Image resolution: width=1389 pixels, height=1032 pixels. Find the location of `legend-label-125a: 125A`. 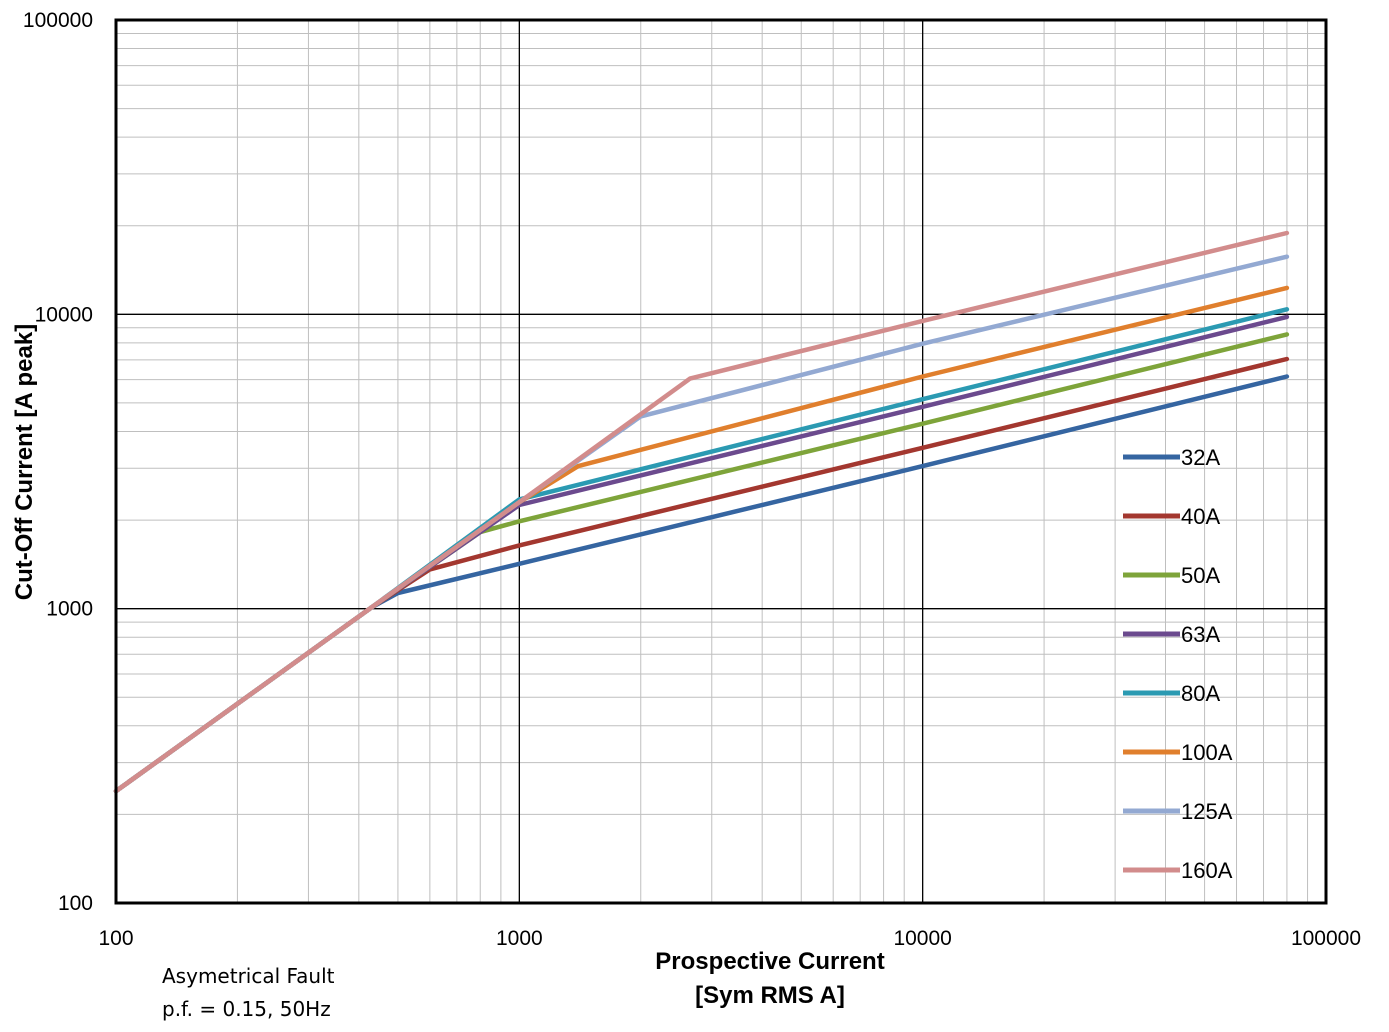

legend-label-125a: 125A is located at coordinates (1207, 811).